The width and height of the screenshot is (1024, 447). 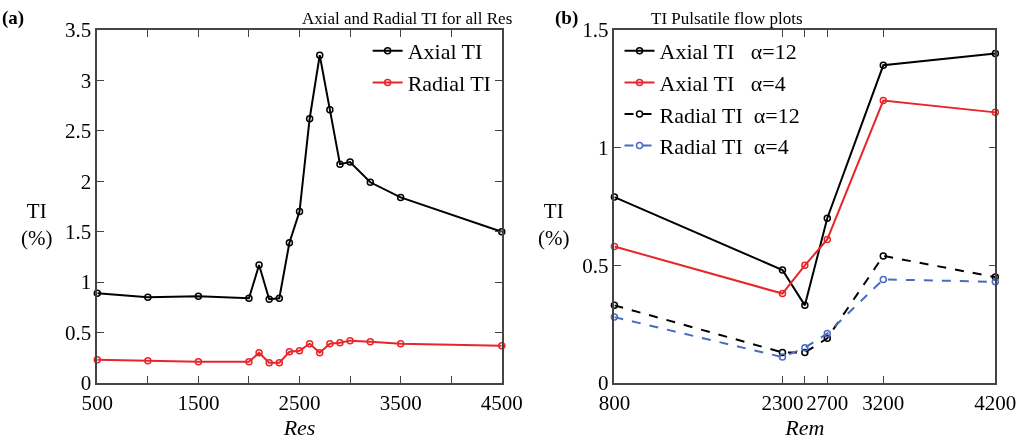 I want to click on chart-title: Axial and Radial TI for all Res, so click(x=407, y=18).